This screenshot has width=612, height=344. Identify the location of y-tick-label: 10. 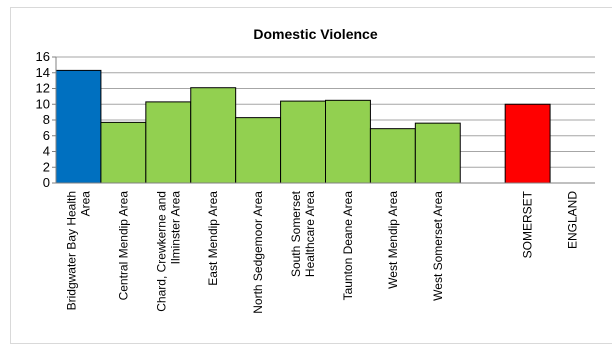
(43, 103).